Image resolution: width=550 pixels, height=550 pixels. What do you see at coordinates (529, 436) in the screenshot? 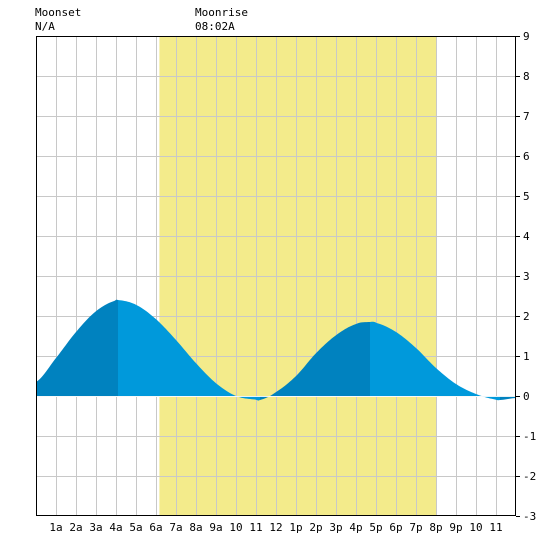
I see `y-tick-label: -1` at bounding box center [529, 436].